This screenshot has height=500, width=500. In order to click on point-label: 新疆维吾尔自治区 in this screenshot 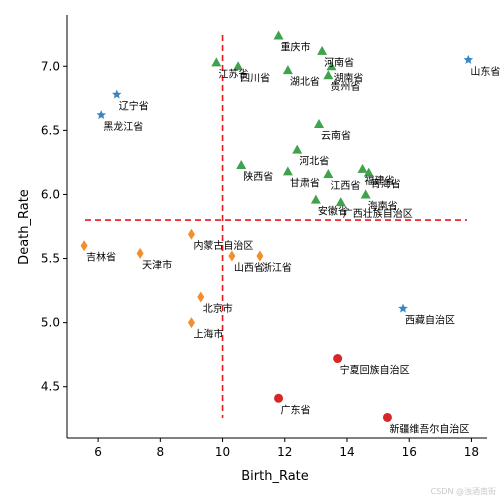, I will do `click(429, 428)`.